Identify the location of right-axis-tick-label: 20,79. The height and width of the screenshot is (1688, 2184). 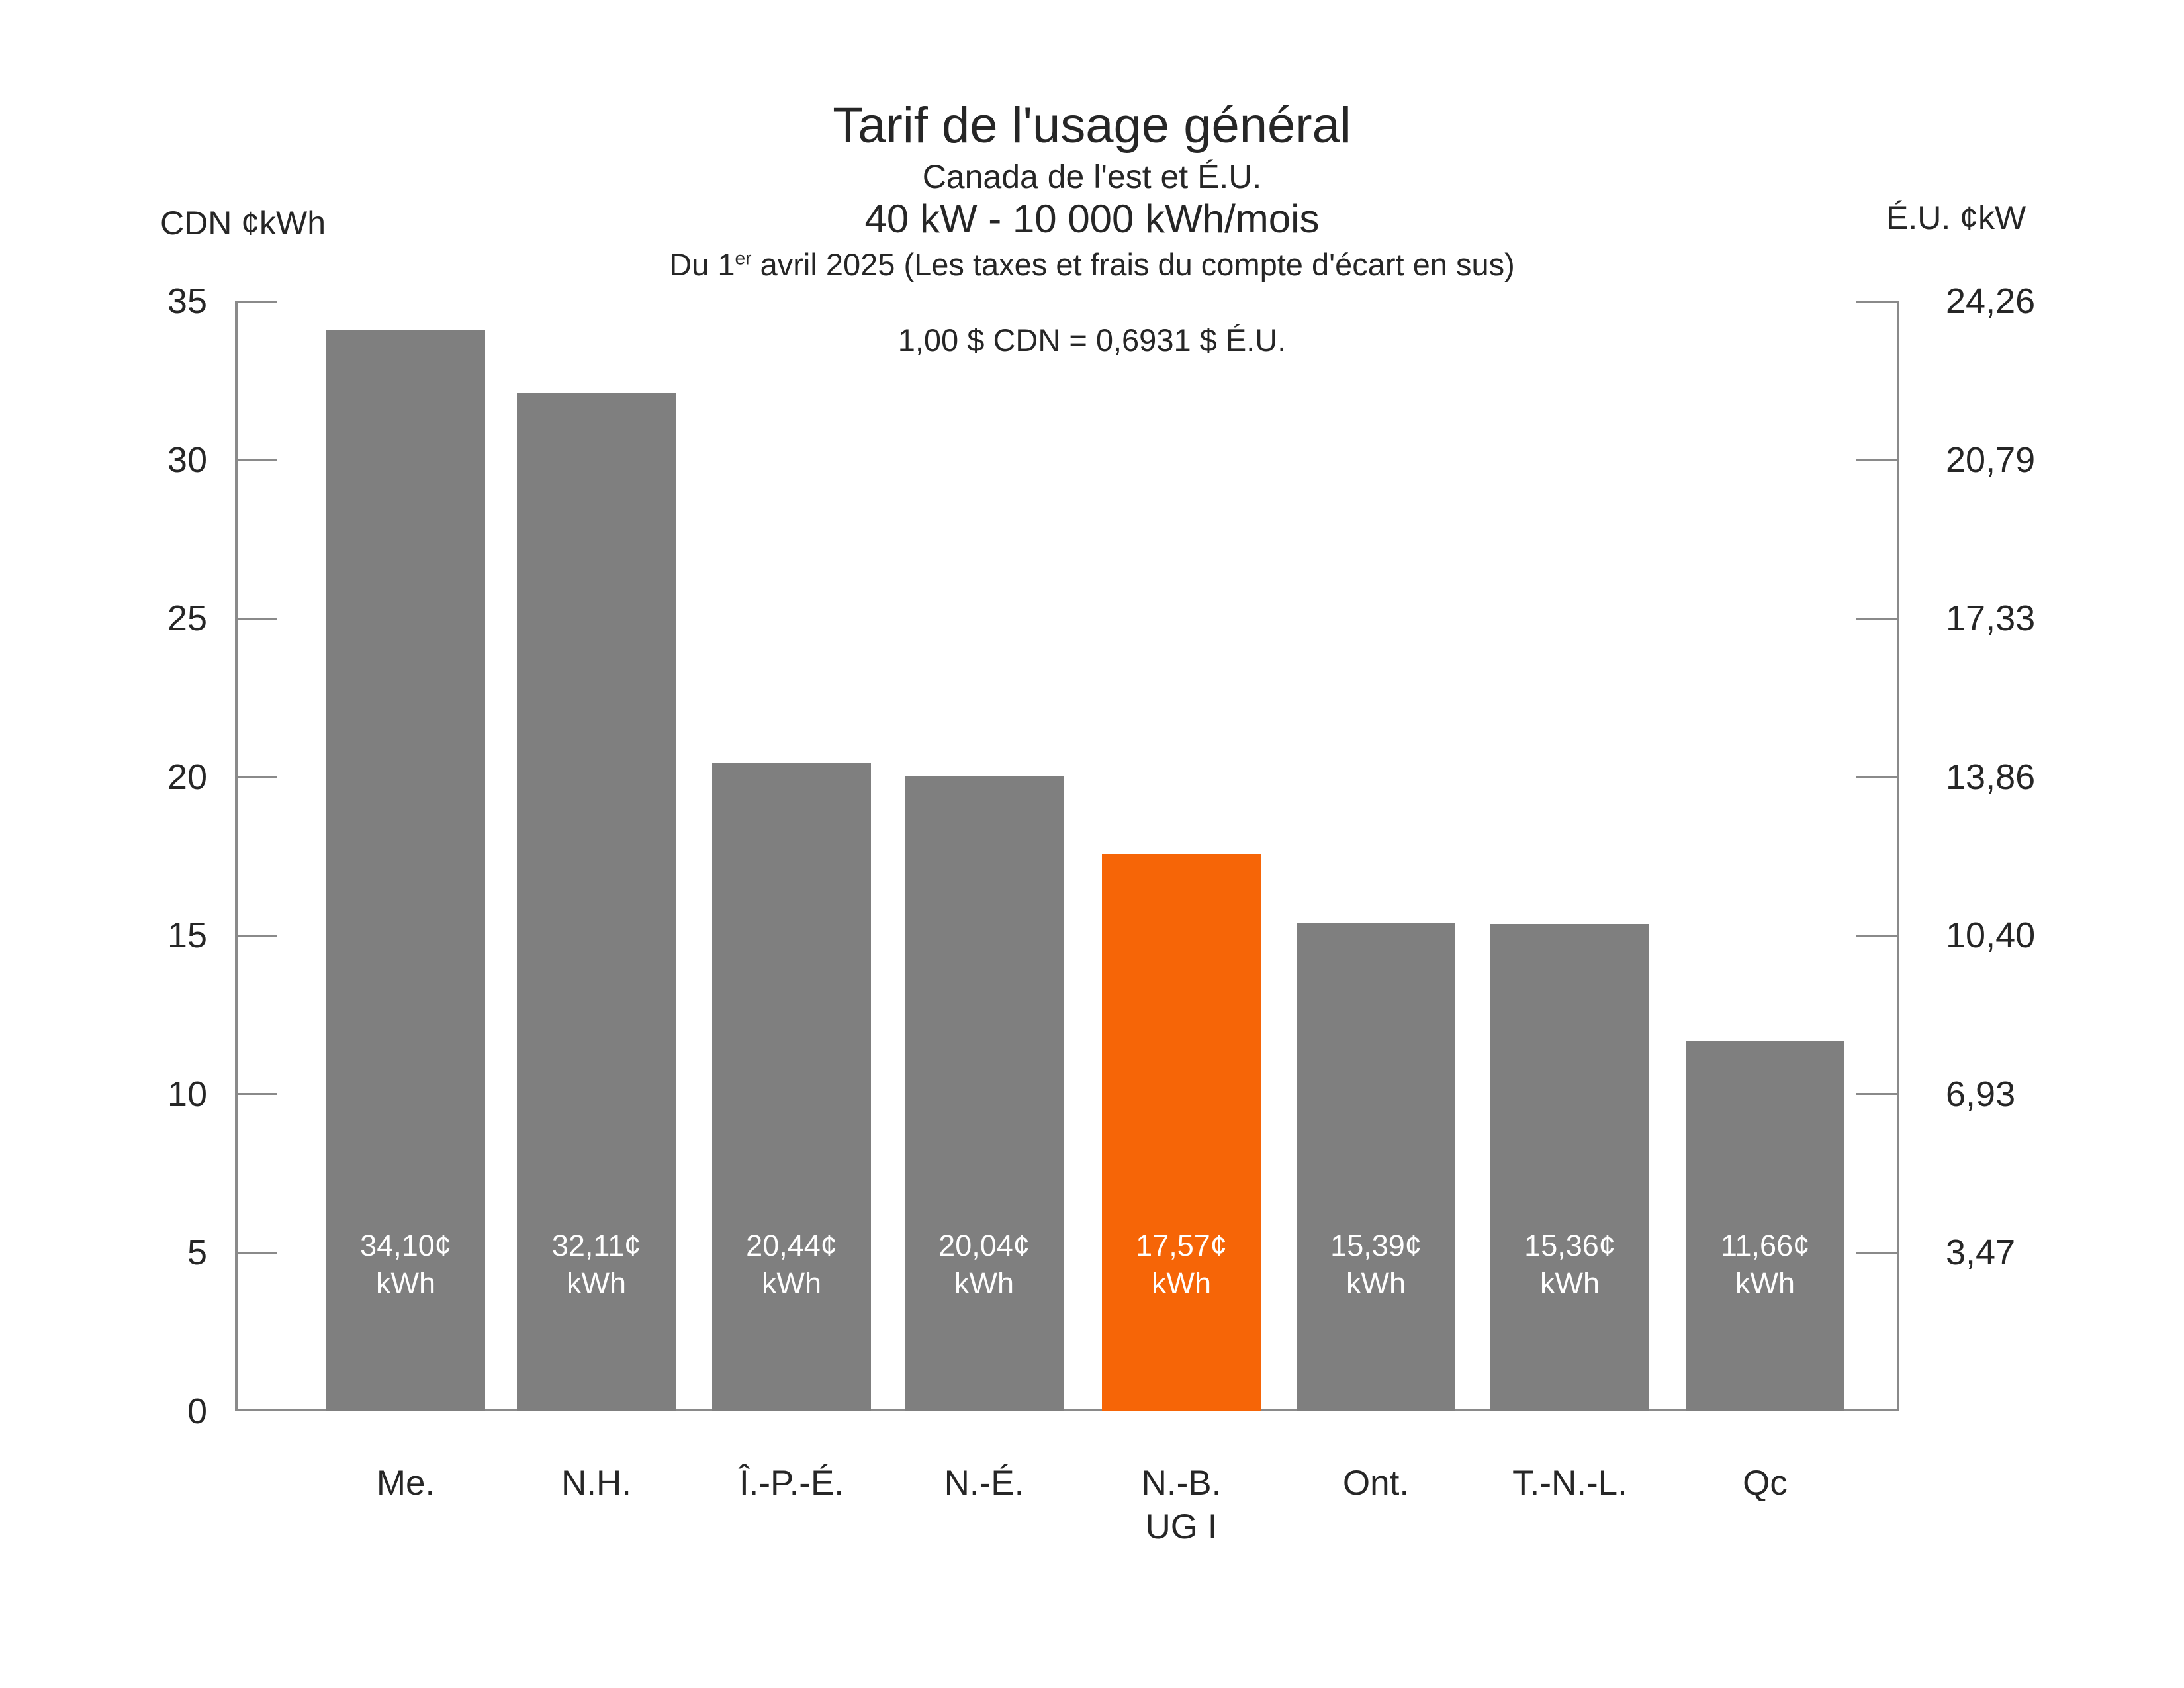
(1991, 460).